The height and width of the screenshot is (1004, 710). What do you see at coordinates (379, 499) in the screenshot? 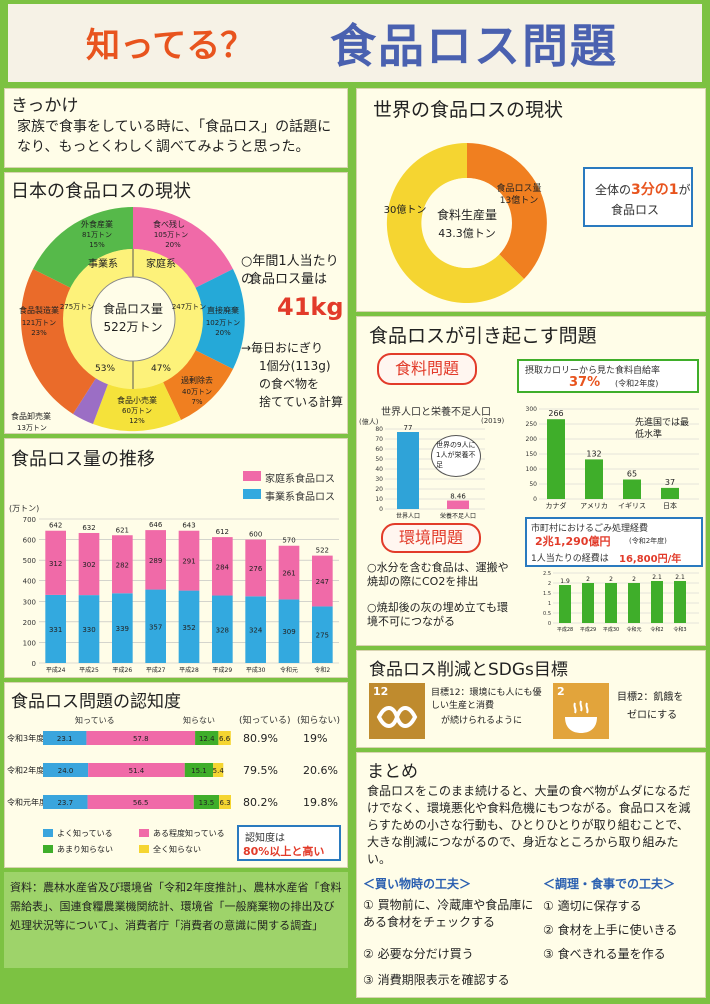
I see `pop-ytick: 10` at bounding box center [379, 499].